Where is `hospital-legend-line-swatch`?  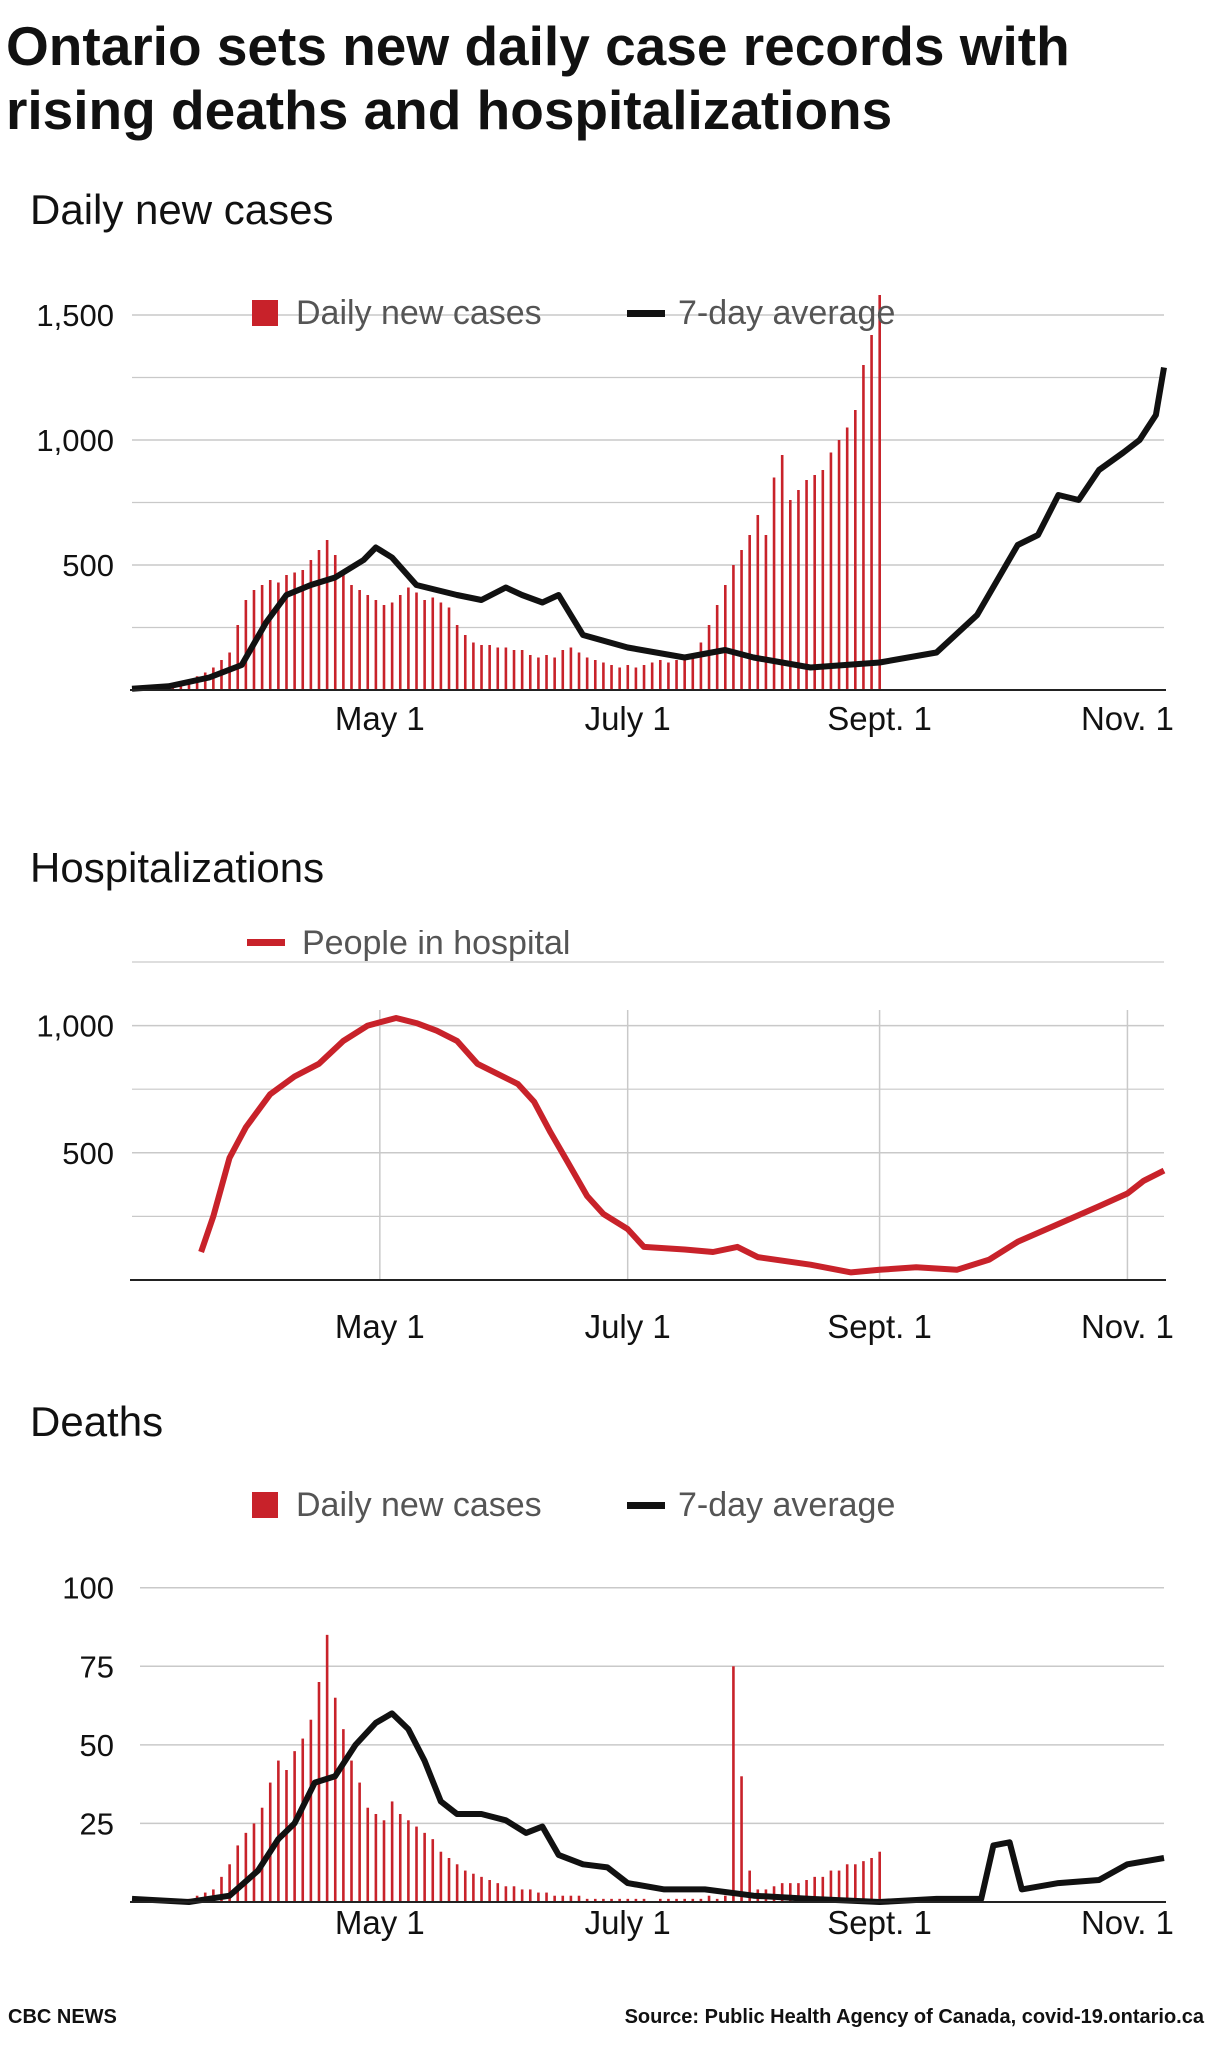
hospital-legend-line-swatch is located at coordinates (266, 942).